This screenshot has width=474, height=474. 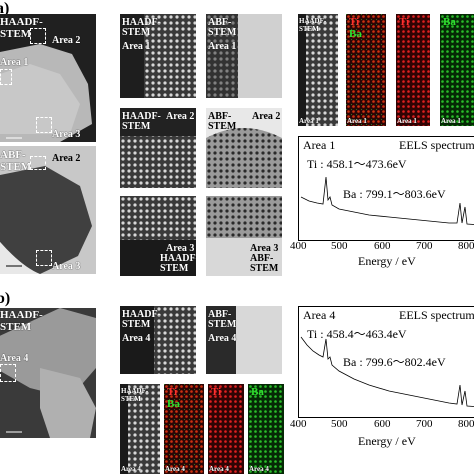 What do you see at coordinates (222, 338) in the screenshot?
I see `grid-b-c2-area: Area 4` at bounding box center [222, 338].